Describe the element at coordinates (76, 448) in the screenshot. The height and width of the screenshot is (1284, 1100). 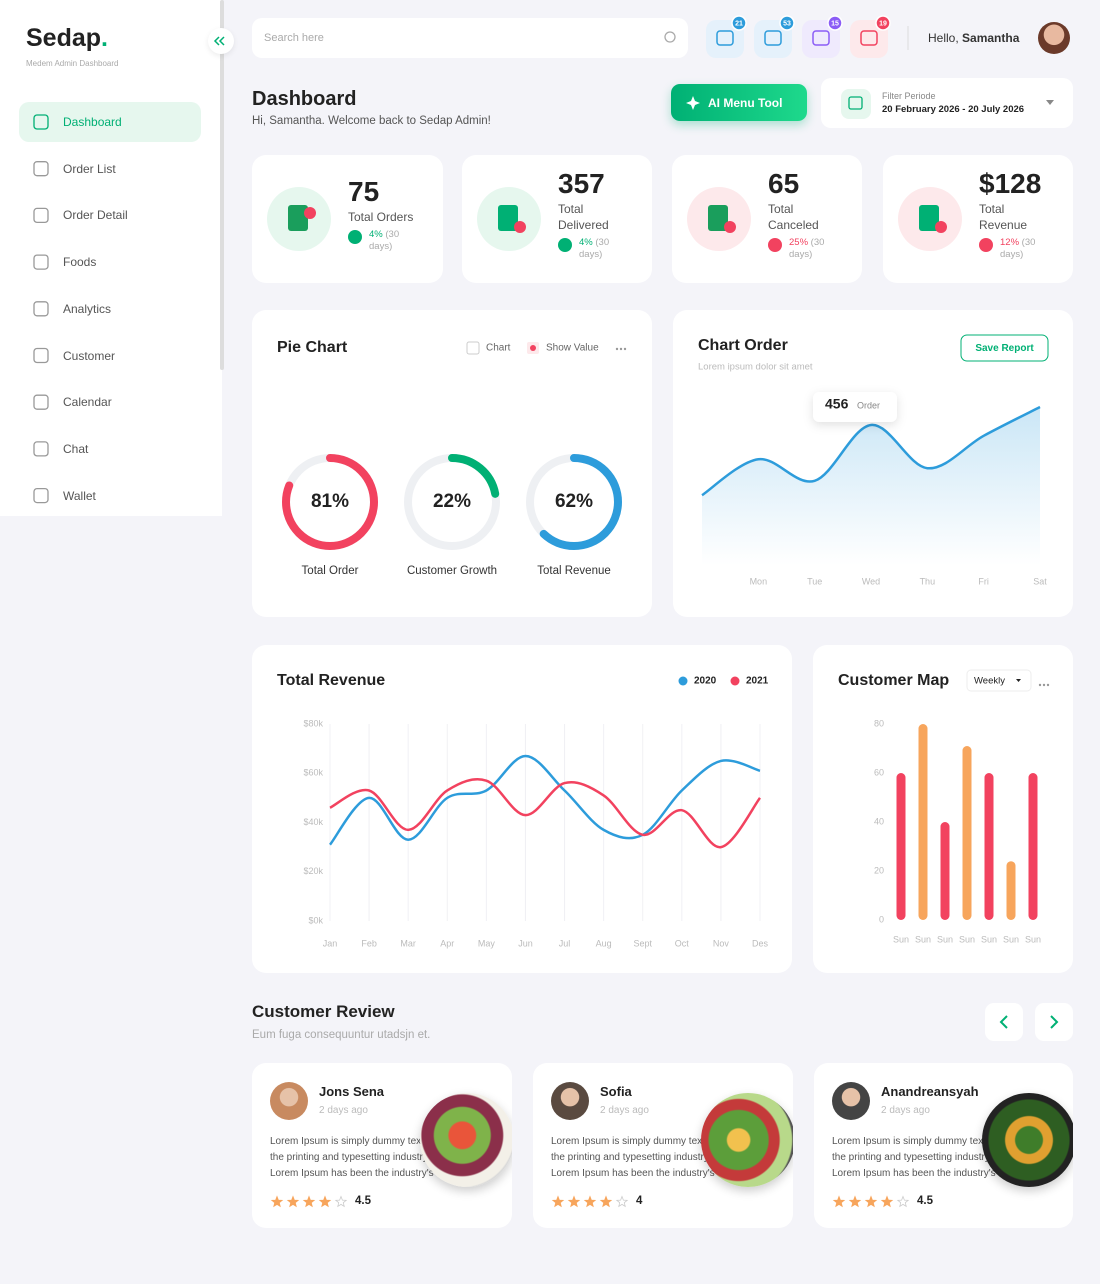
I see `nav-label: Chat` at that location.